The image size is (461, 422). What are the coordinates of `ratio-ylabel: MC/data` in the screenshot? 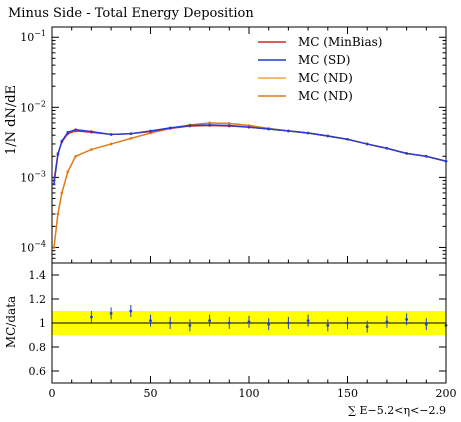 It's located at (11, 322).